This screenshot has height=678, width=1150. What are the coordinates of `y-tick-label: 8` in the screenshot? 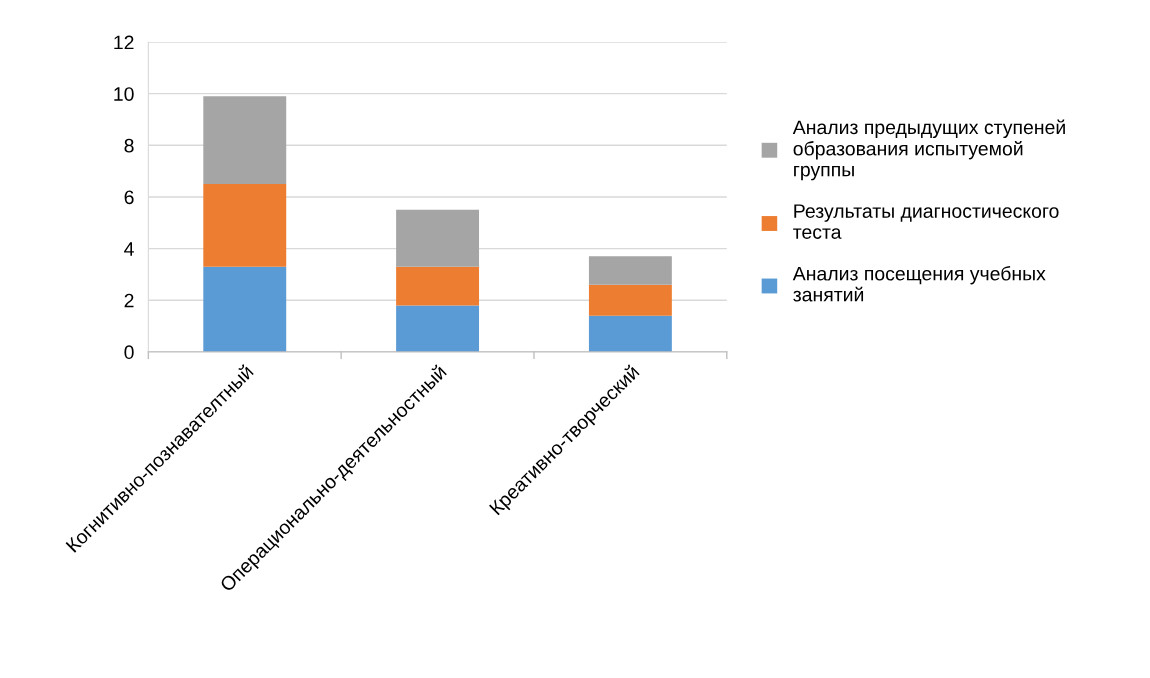 It's located at (129, 145).